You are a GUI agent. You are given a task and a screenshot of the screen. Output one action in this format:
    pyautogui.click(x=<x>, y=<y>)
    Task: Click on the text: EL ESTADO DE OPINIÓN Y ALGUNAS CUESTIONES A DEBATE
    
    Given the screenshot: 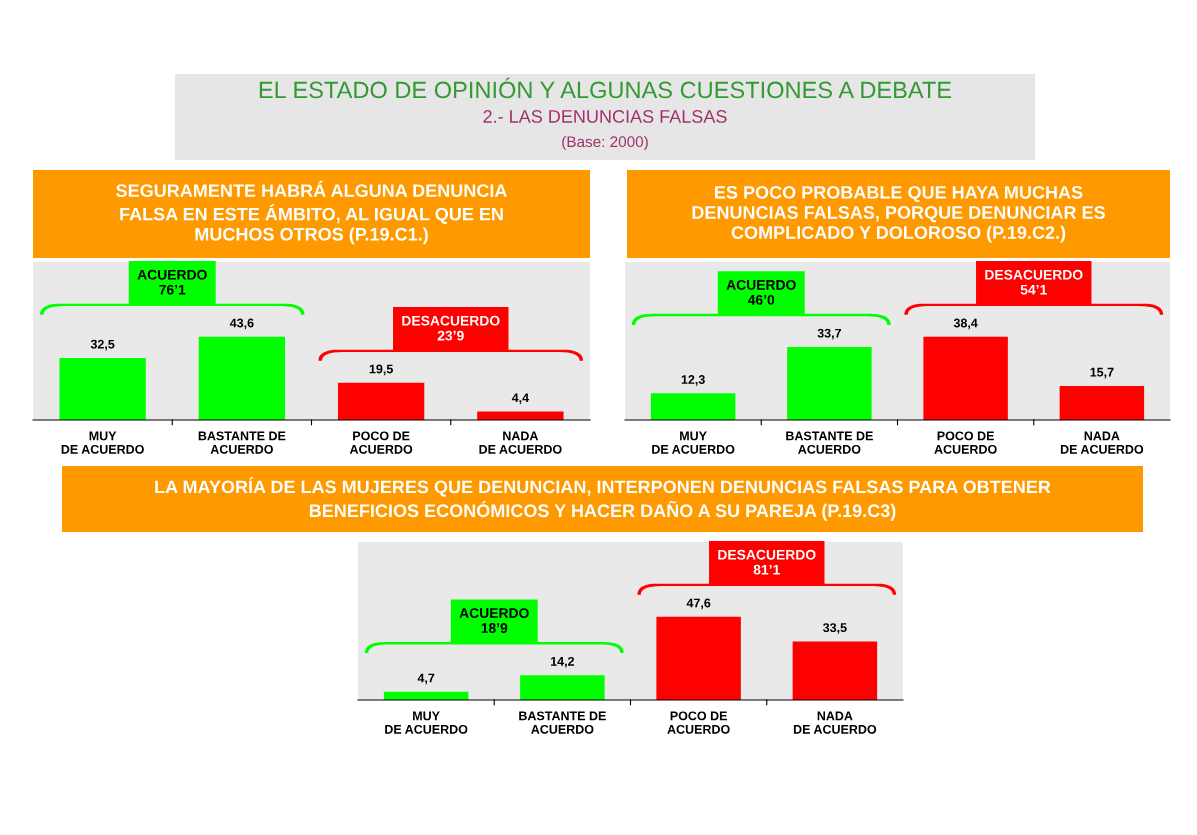 What is the action you would take?
    pyautogui.click(x=605, y=88)
    